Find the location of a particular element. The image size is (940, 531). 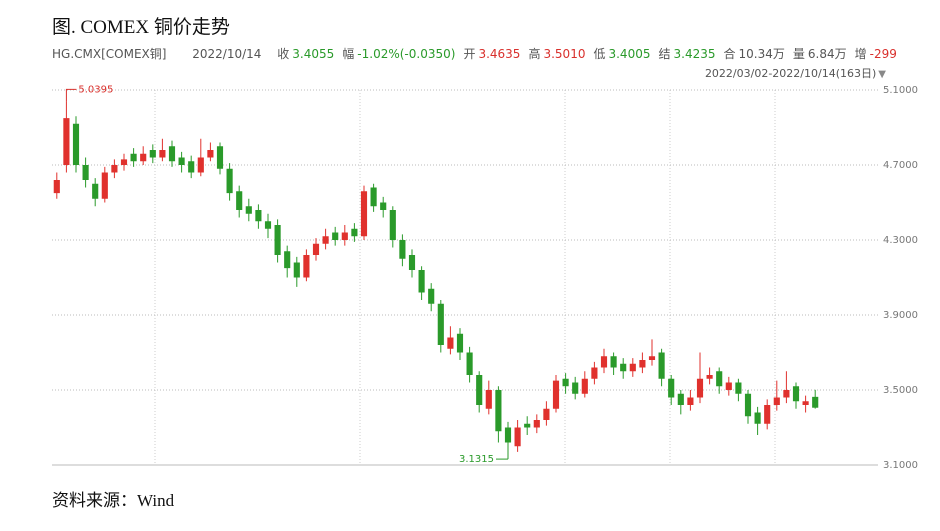

field-label: 结 is located at coordinates (664, 54).